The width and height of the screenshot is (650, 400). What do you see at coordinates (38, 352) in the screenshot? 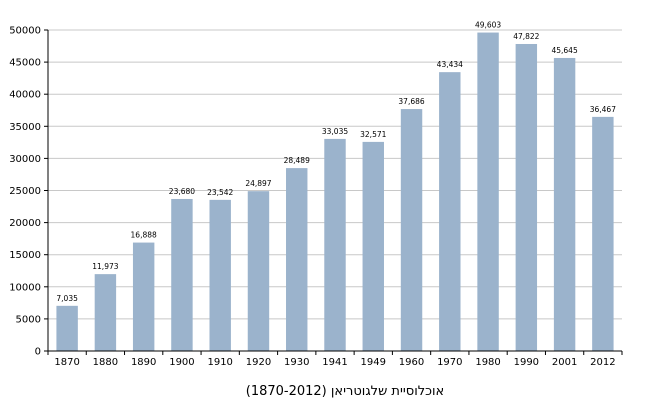
I see `y-tick-label: 0` at bounding box center [38, 352].